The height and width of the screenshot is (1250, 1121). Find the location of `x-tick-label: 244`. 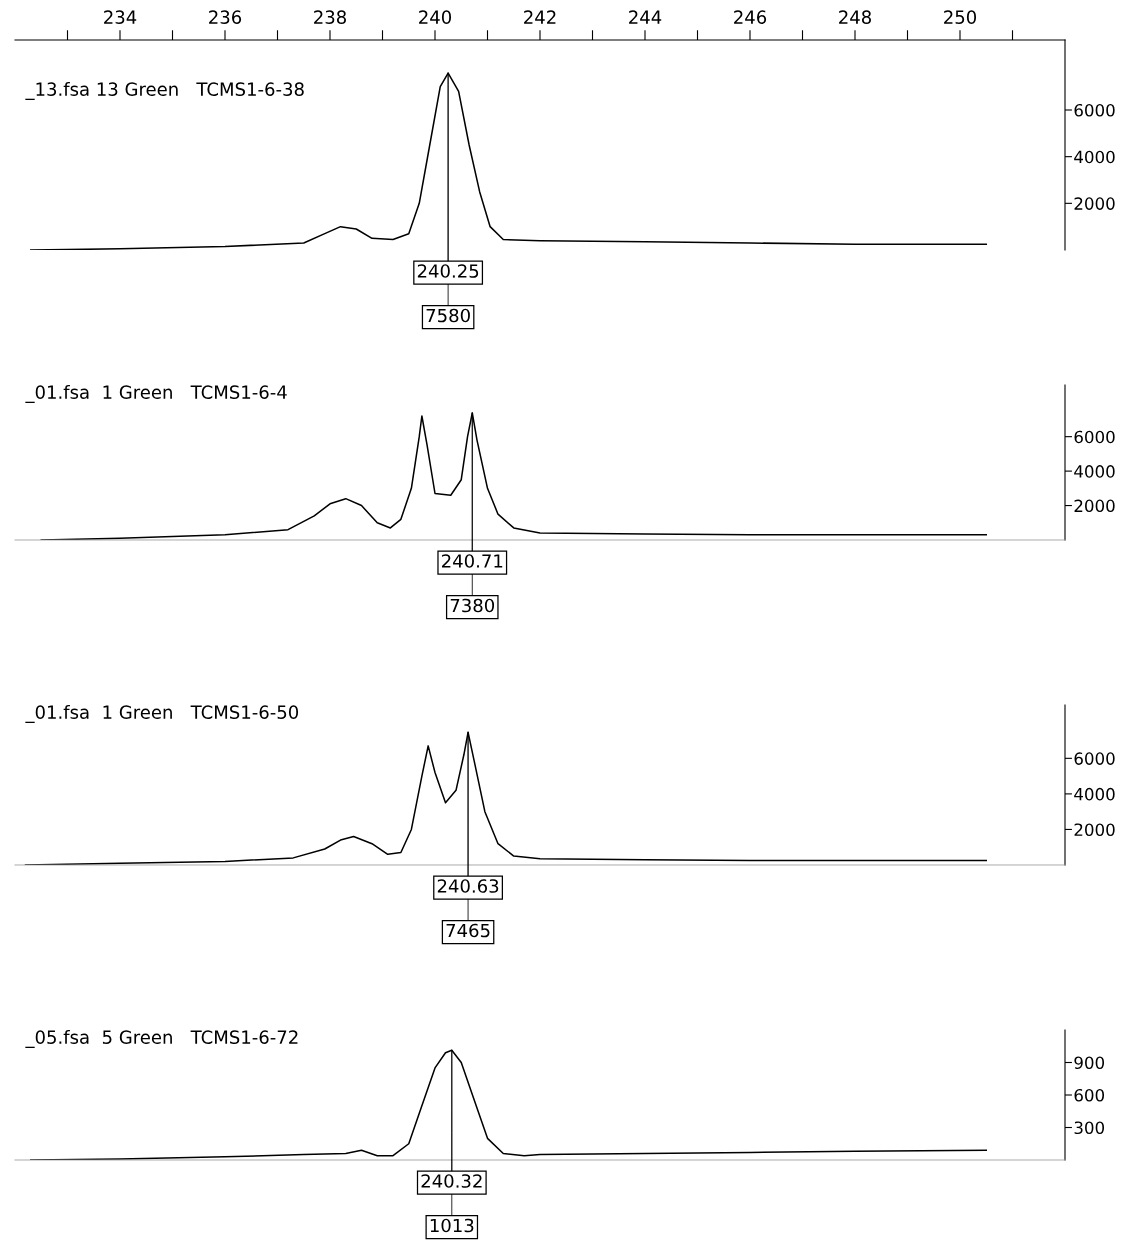

x-tick-label: 244 is located at coordinates (645, 17).